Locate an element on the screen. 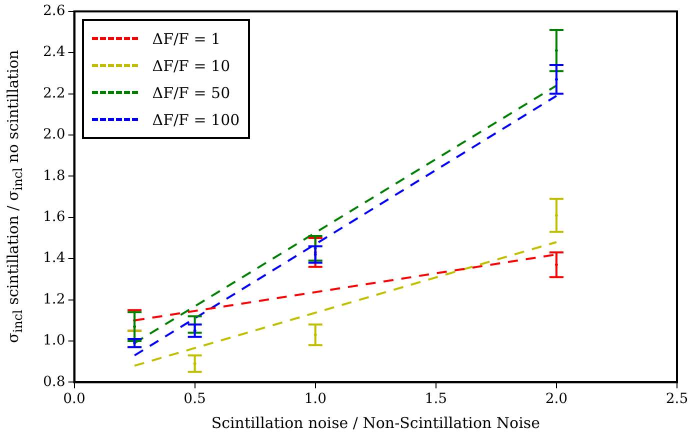  y-tick-label: 1.2 is located at coordinates (54, 299).